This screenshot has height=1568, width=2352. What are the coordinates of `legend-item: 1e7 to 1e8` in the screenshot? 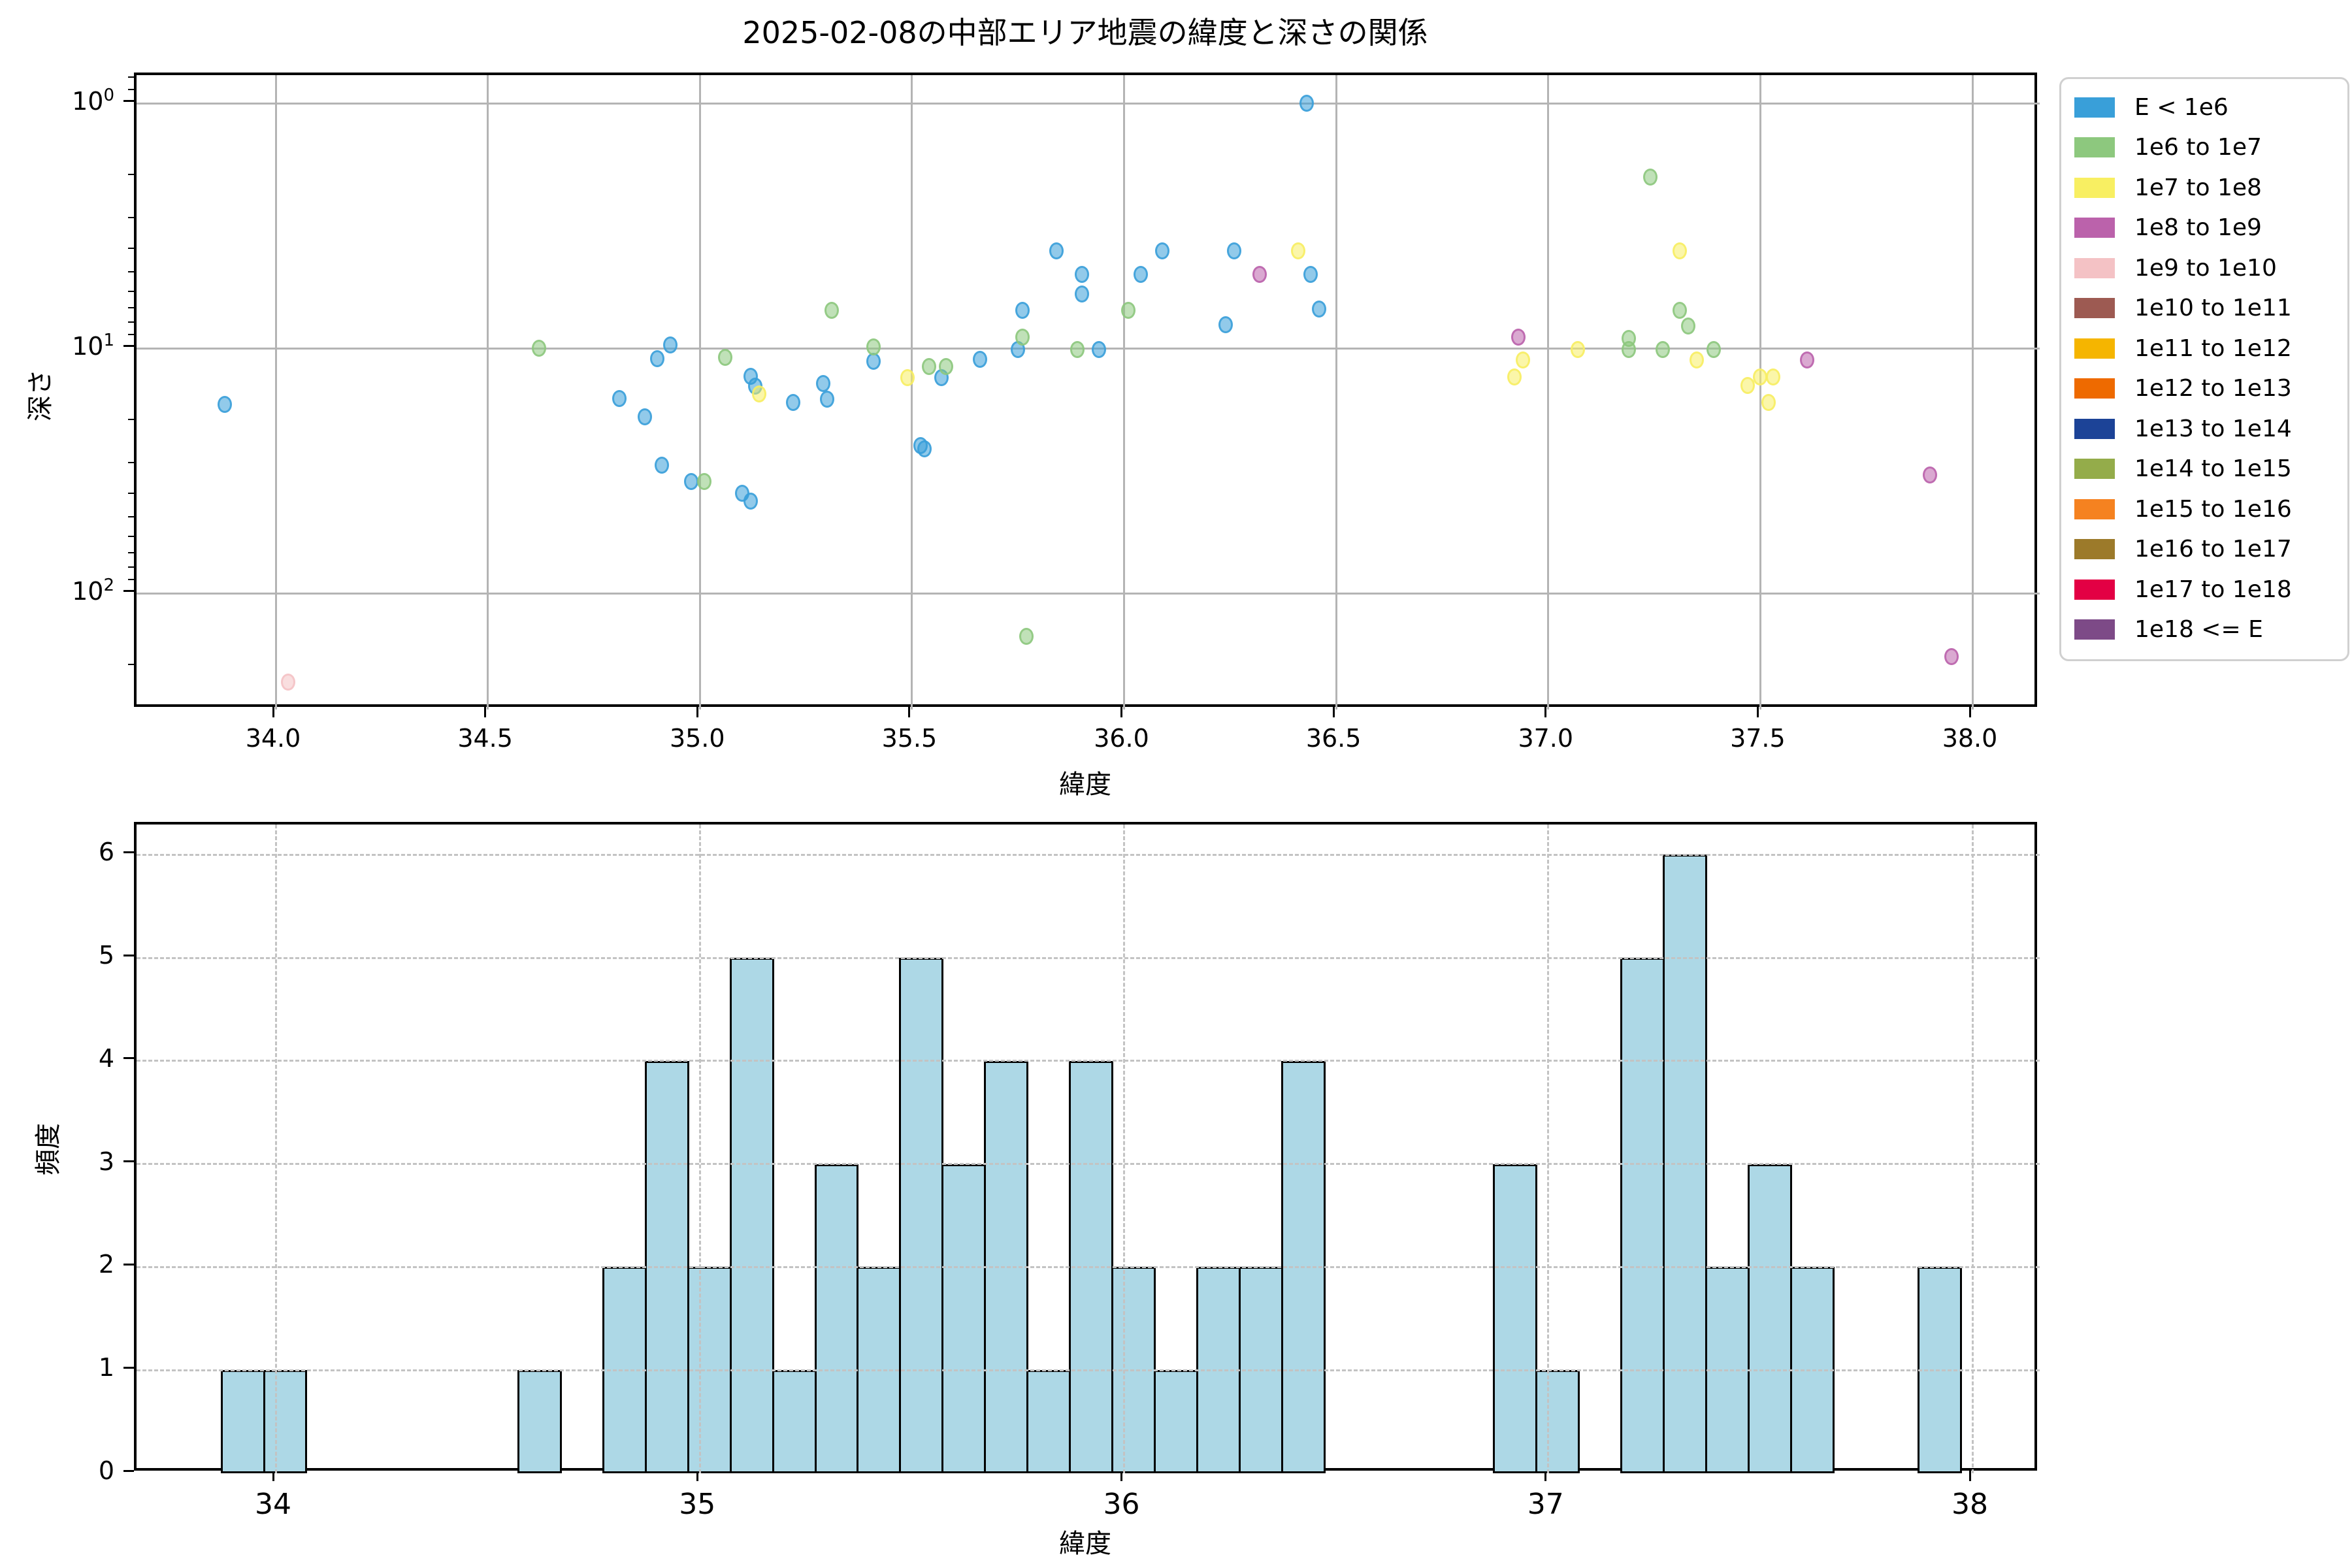 It's located at (2204, 187).